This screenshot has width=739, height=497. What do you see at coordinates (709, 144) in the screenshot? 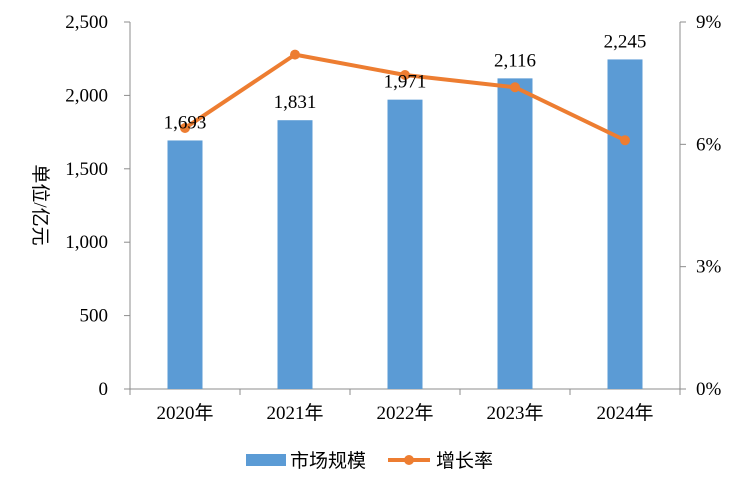
I see `y-right-tick-label: 6%` at bounding box center [709, 144].